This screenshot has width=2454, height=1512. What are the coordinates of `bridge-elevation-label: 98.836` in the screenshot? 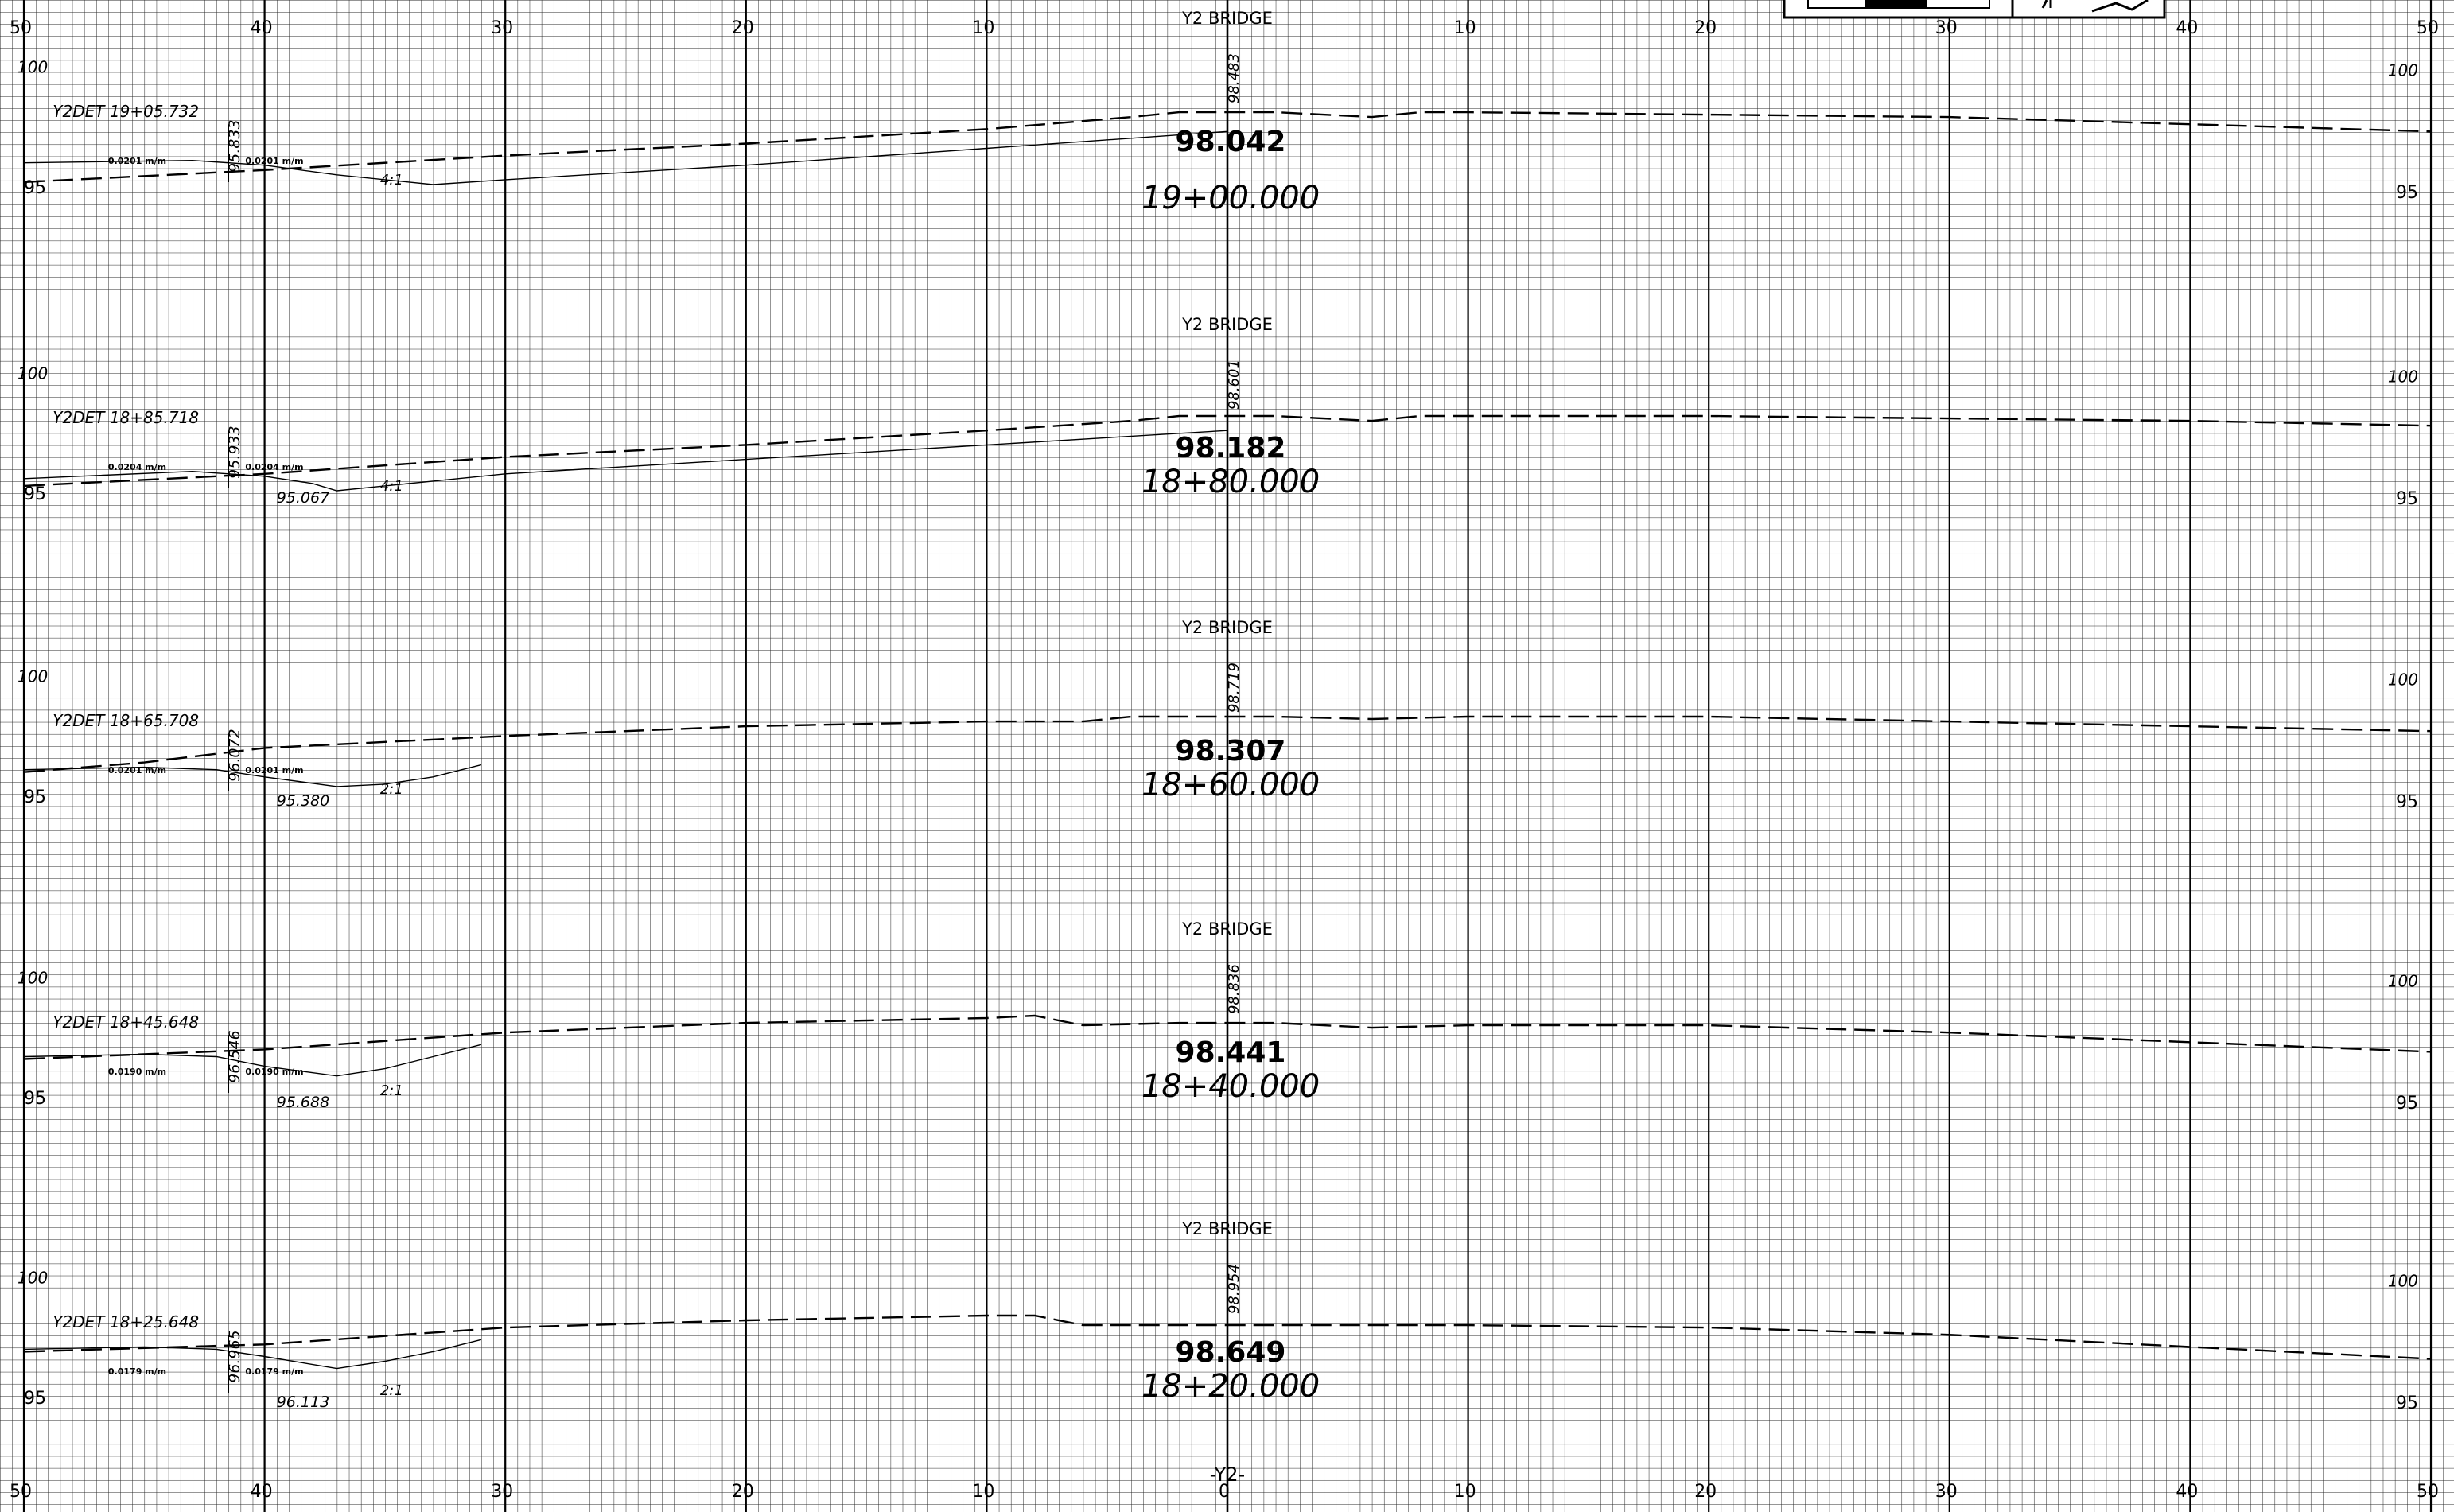 It's located at (1234, 989).